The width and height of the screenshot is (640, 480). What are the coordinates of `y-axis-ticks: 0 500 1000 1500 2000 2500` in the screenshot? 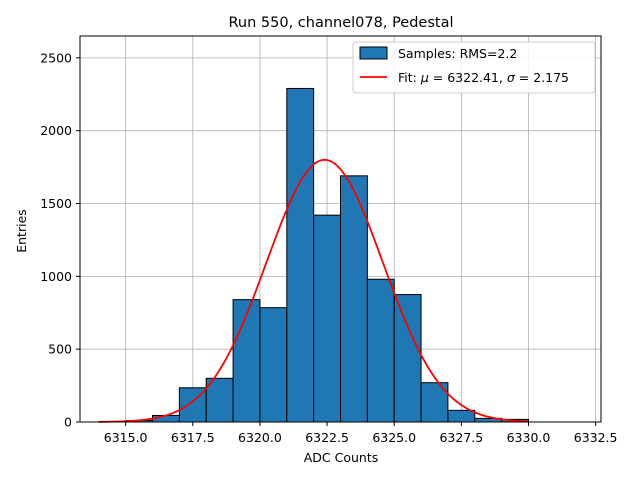 It's located at (60, 240).